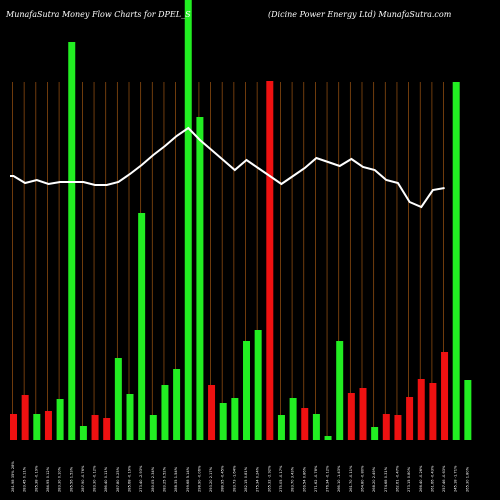 The image size is (500, 500). I want to click on x-tick-label: 283.70 3.43%, so click(293, 479).